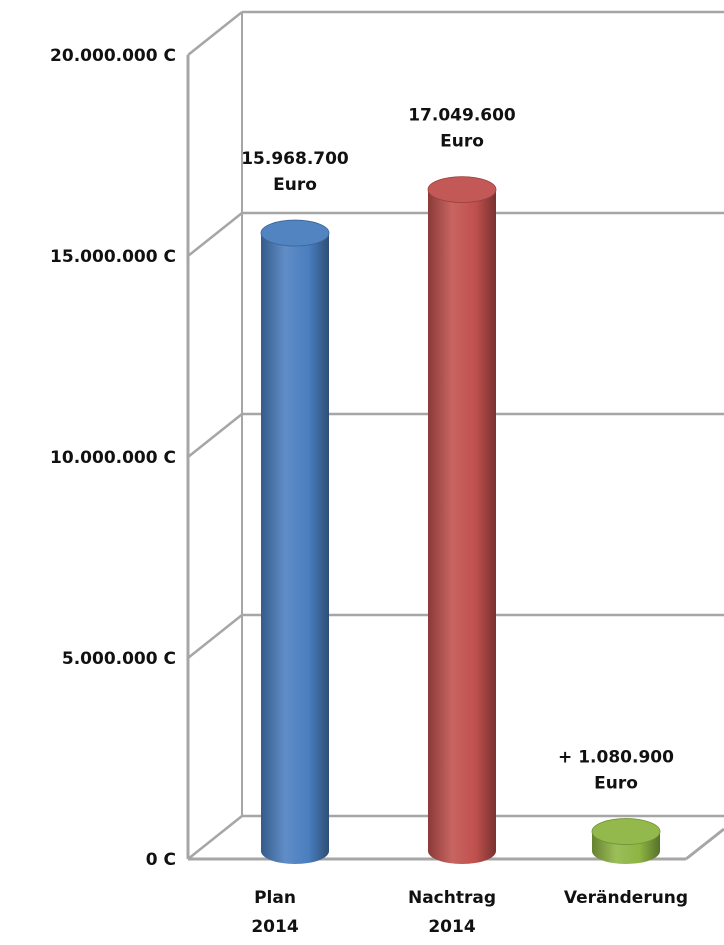 The height and width of the screenshot is (945, 724). Describe the element at coordinates (113, 56) in the screenshot. I see `y-tick-label: 20.000.000 C` at that location.